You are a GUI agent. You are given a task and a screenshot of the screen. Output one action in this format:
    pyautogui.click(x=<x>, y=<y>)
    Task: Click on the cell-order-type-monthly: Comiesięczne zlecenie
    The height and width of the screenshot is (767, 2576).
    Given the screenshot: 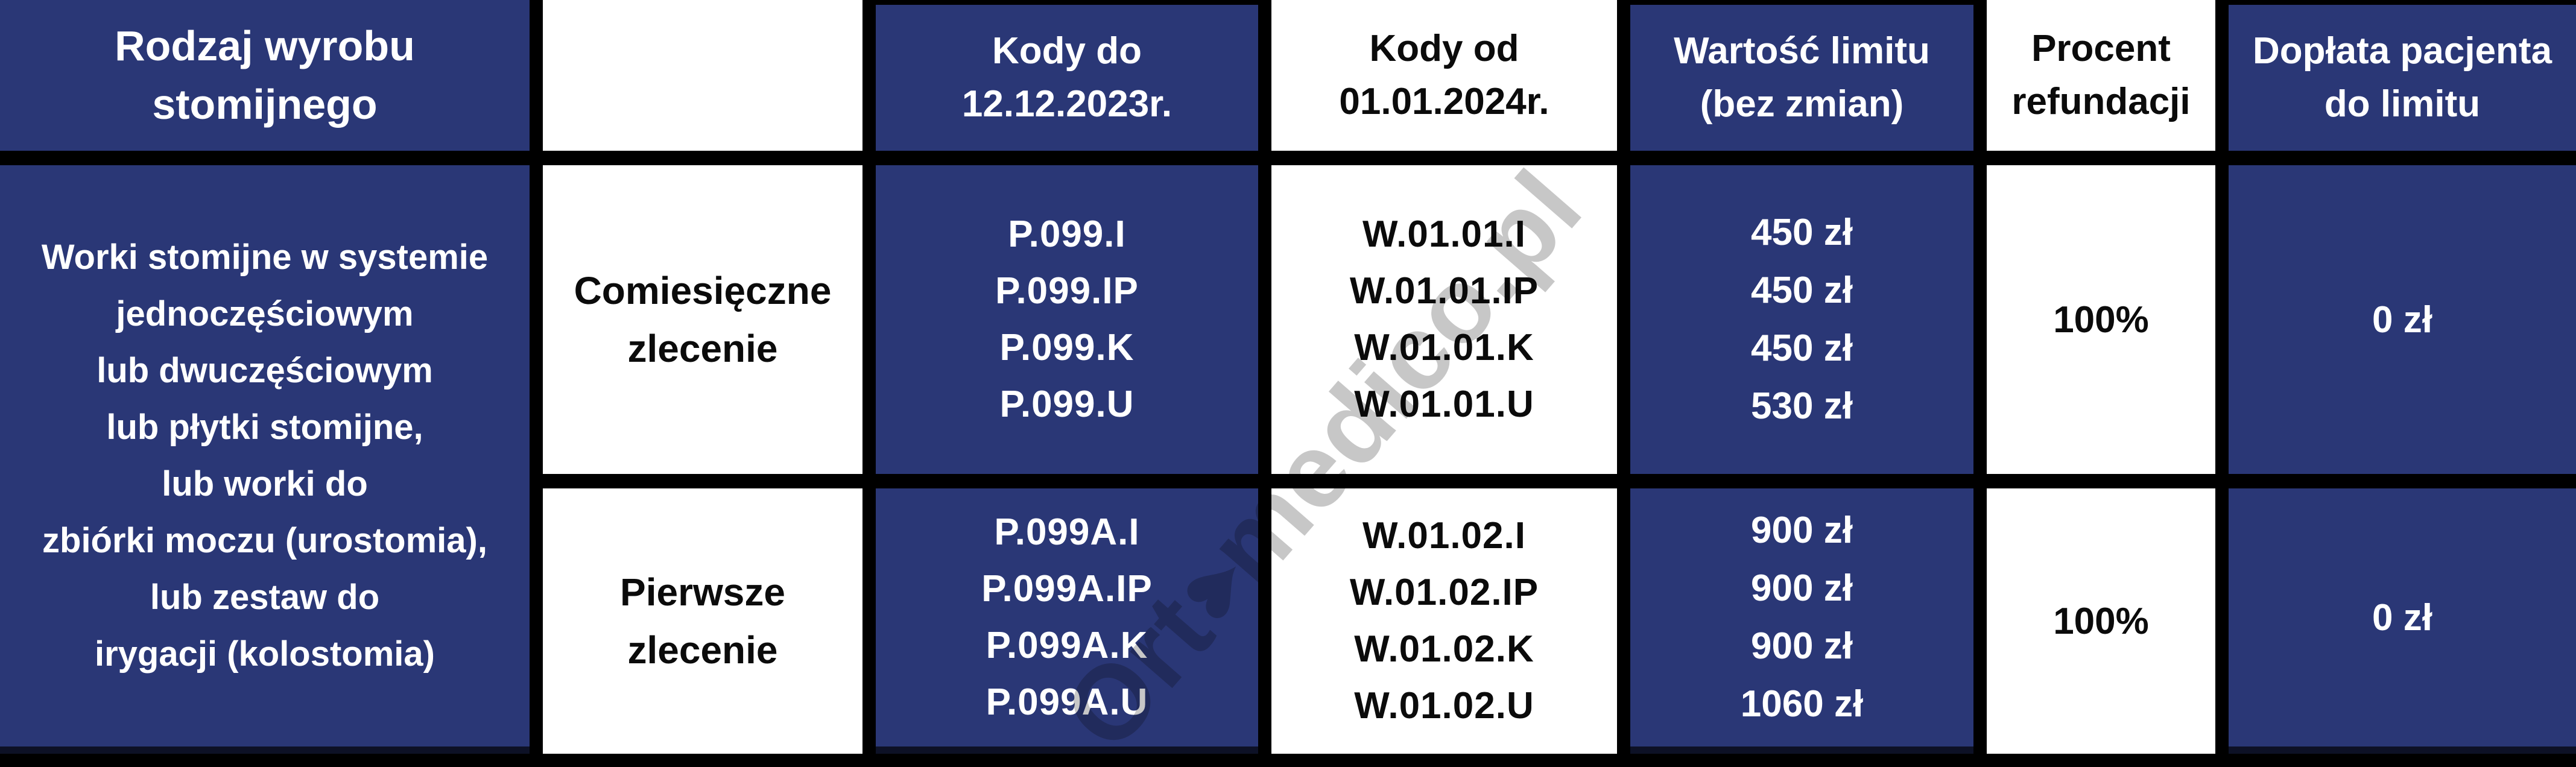 What is the action you would take?
    pyautogui.click(x=702, y=319)
    